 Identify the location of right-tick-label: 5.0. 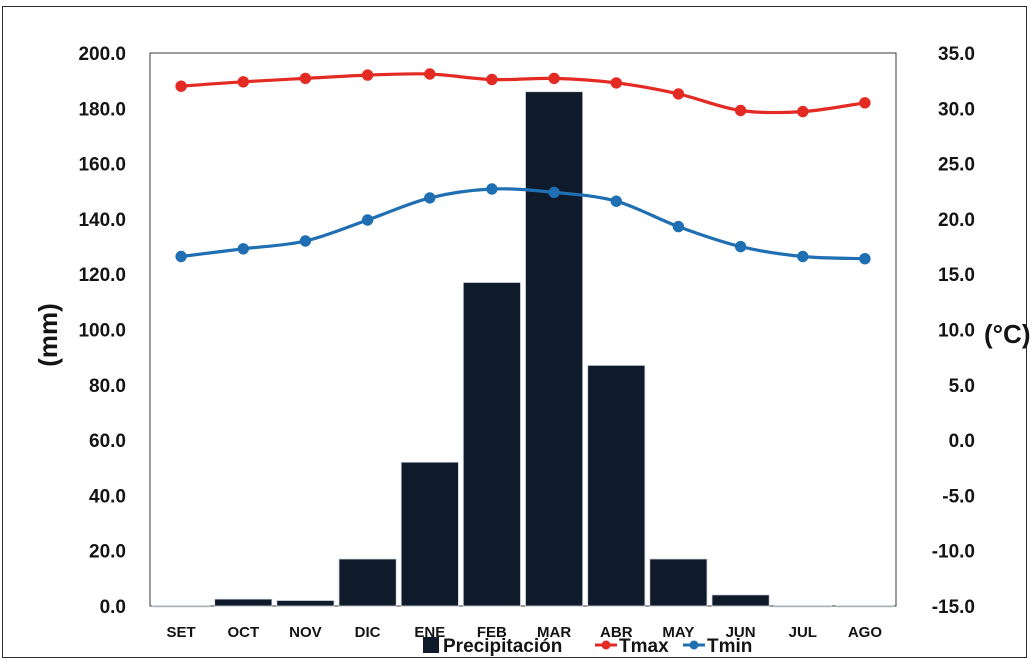
(962, 386).